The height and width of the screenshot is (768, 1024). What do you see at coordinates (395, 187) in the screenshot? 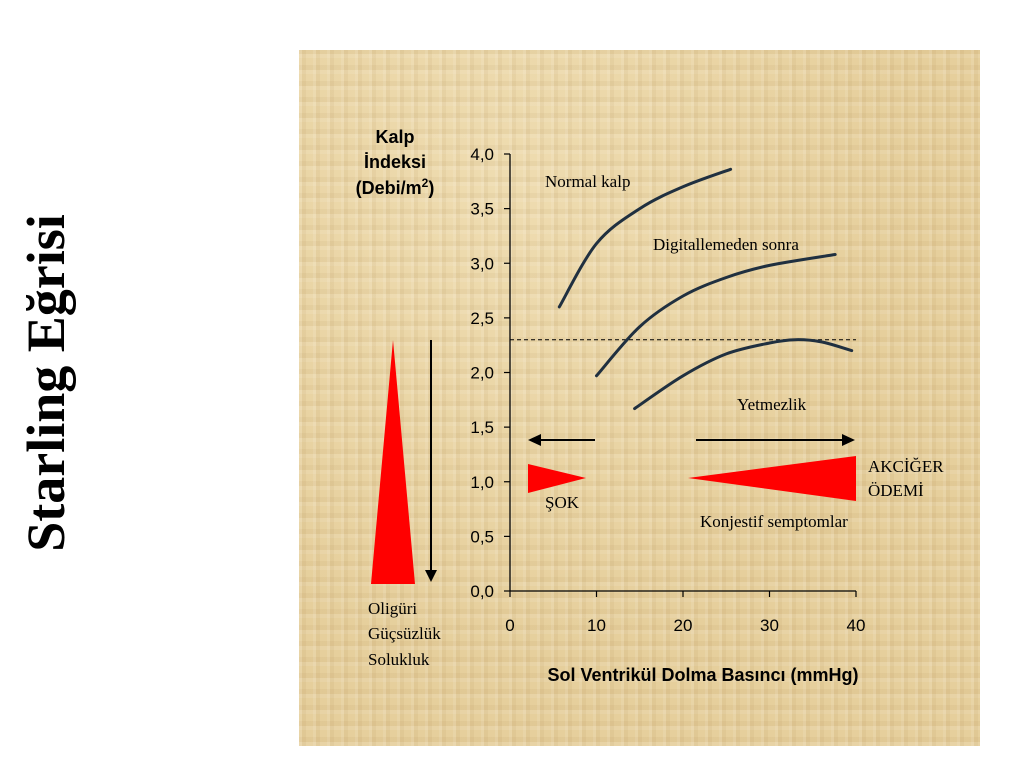
I see `y-axis-label-line3: (Debi/m2)` at bounding box center [395, 187].